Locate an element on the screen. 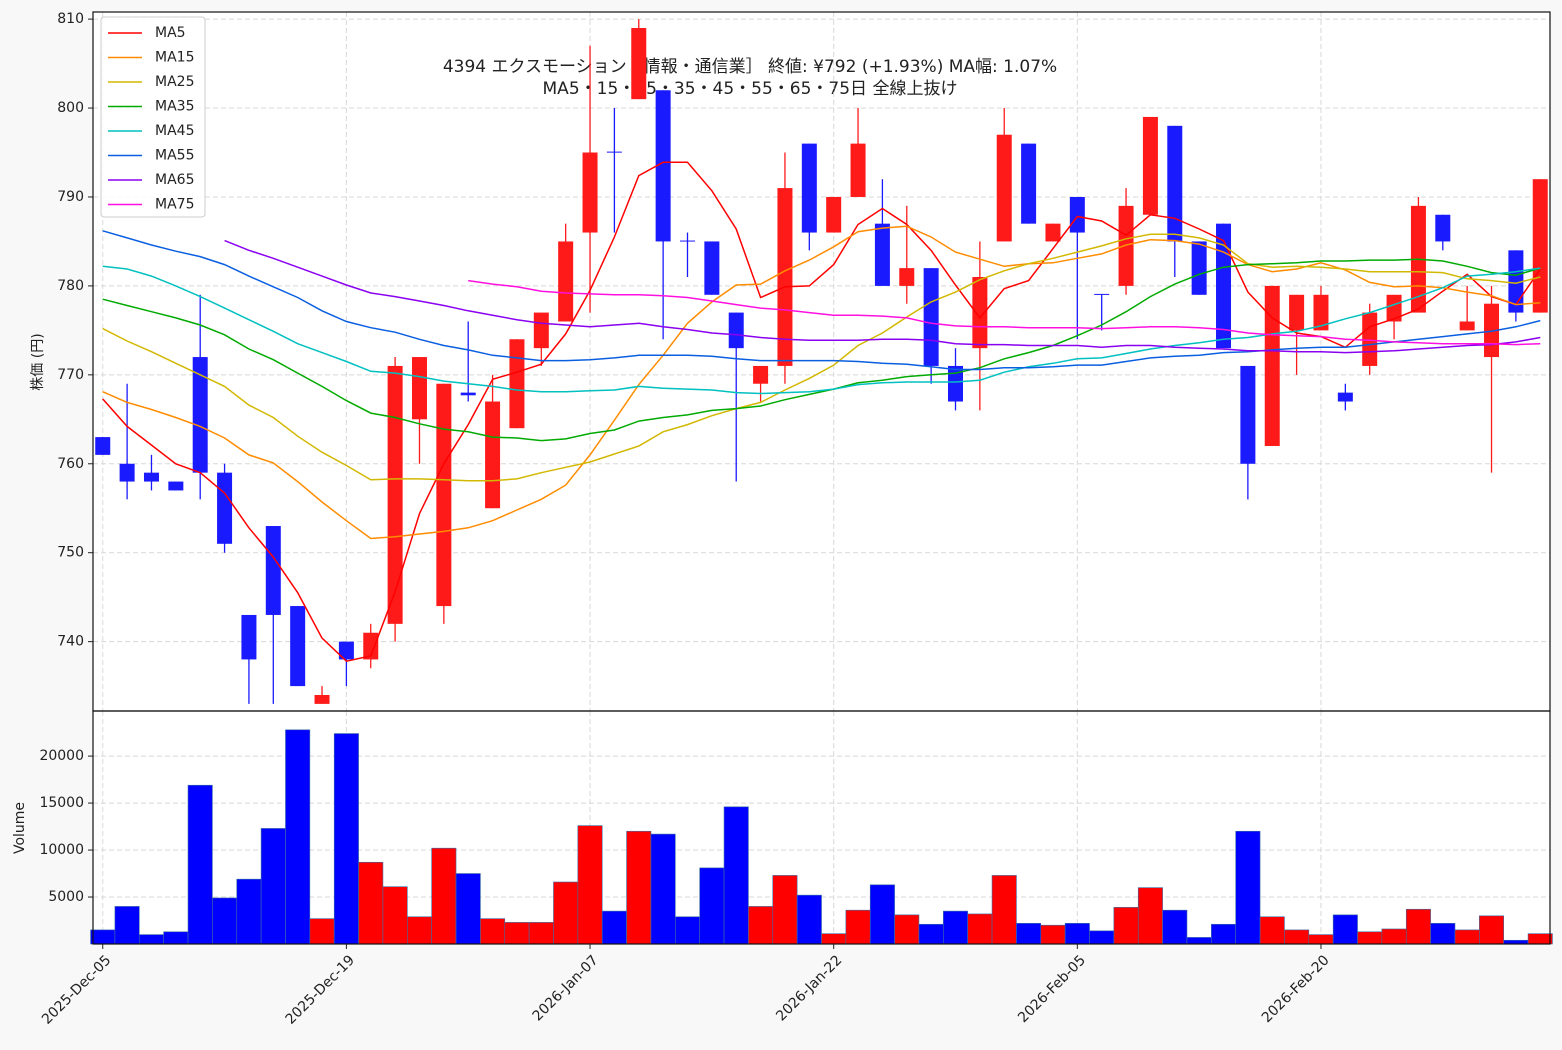 The width and height of the screenshot is (1562, 1050). legend-box is located at coordinates (153, 117).